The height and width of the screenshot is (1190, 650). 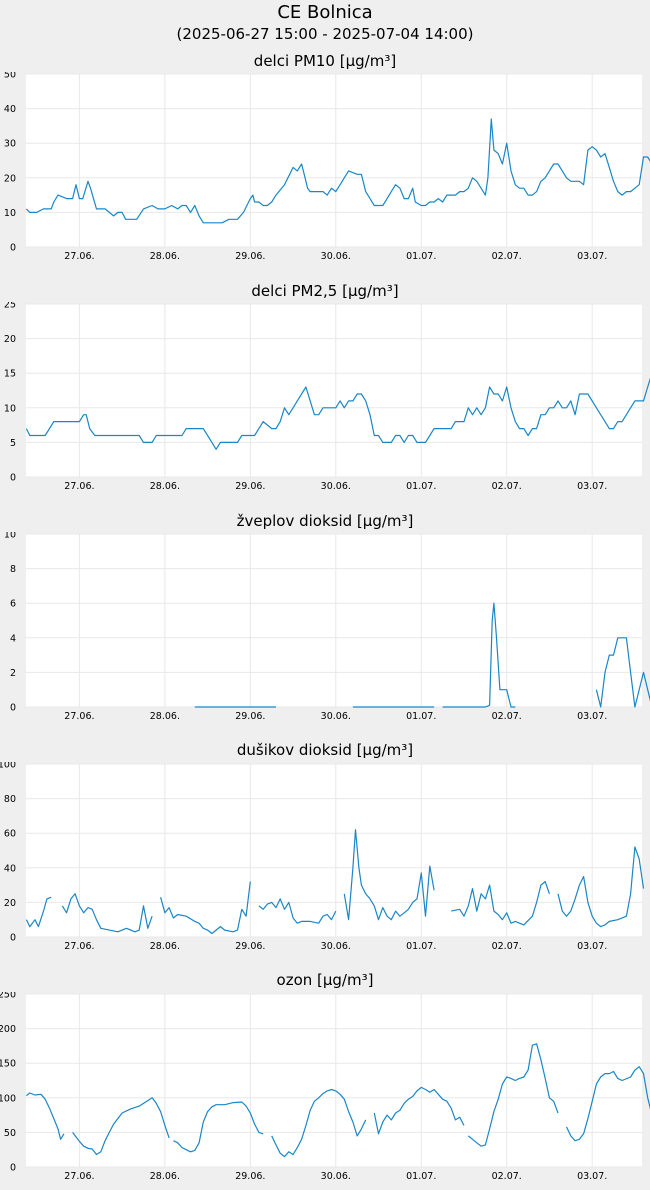 I want to click on chart-title-pm25: delci PM2,5 [µg/m³], so click(x=325, y=291).